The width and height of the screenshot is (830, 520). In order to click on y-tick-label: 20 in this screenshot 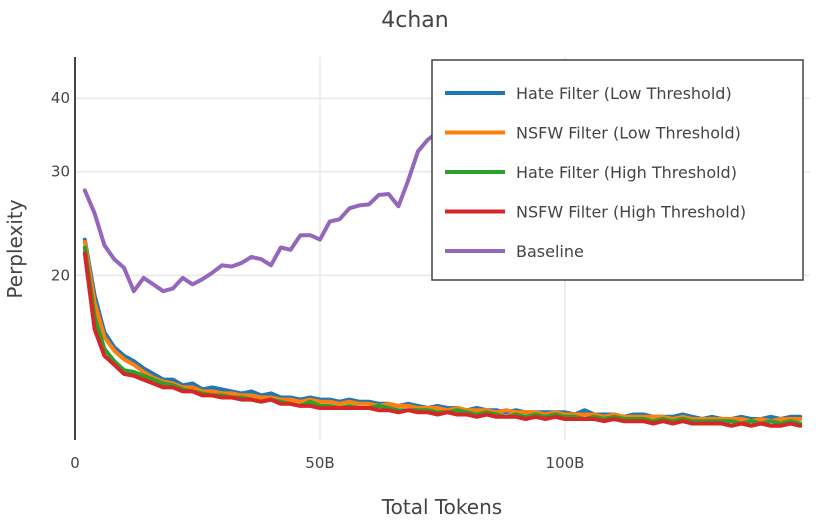, I will do `click(60, 275)`.